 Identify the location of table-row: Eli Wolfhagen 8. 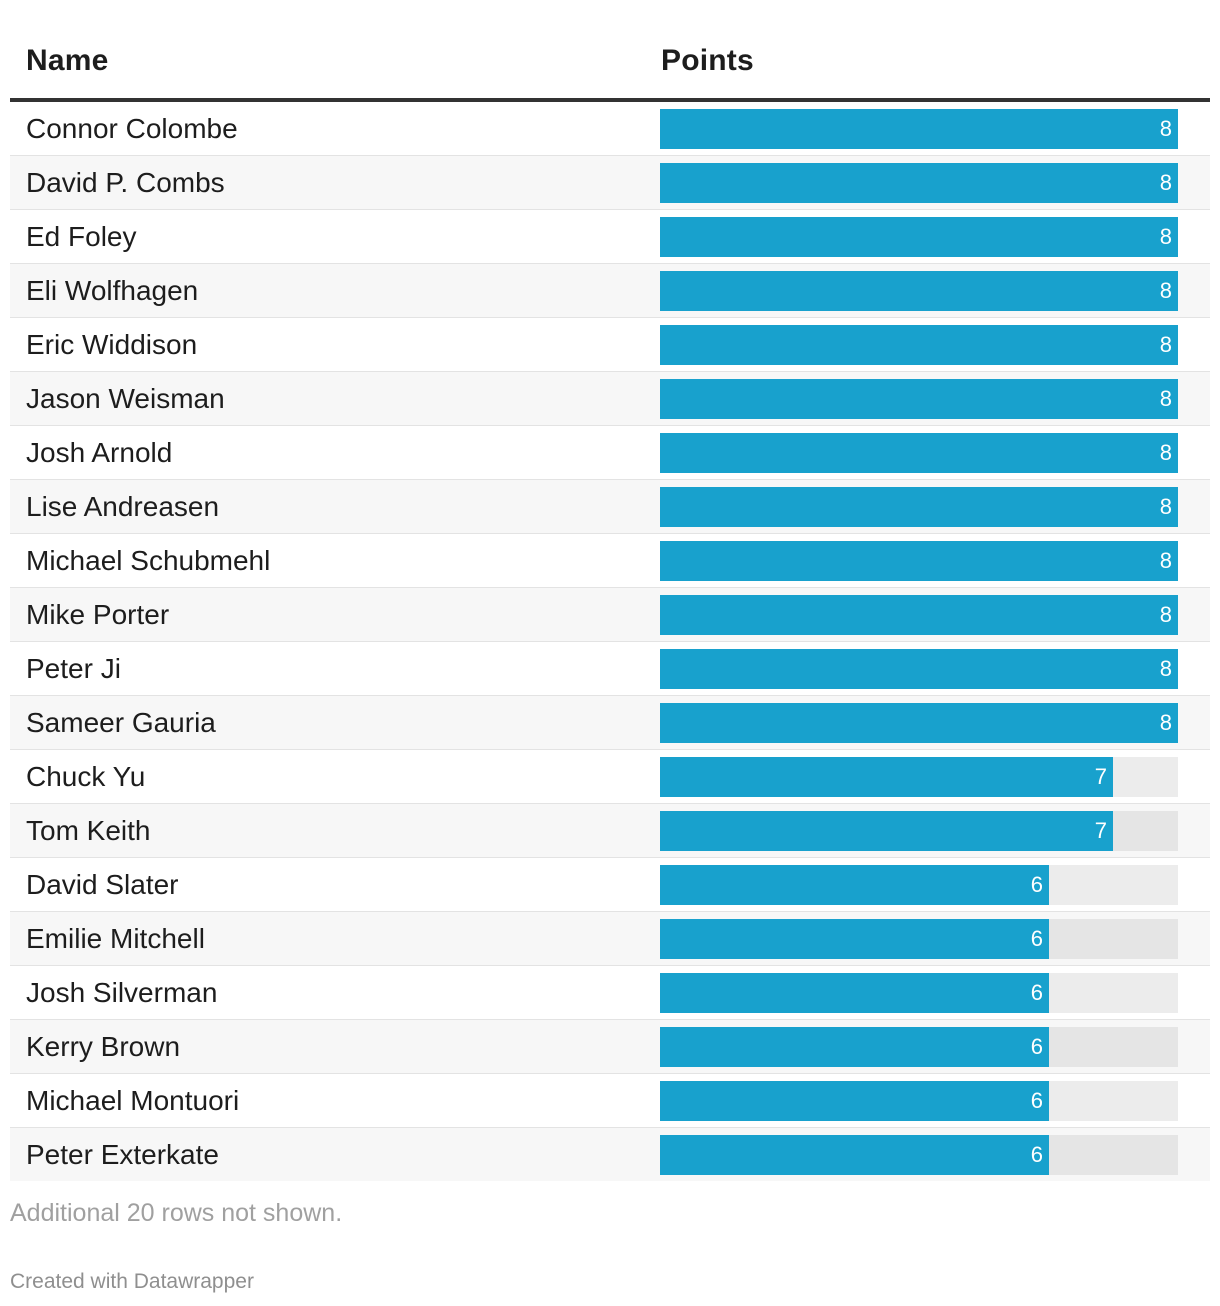
(610, 291).